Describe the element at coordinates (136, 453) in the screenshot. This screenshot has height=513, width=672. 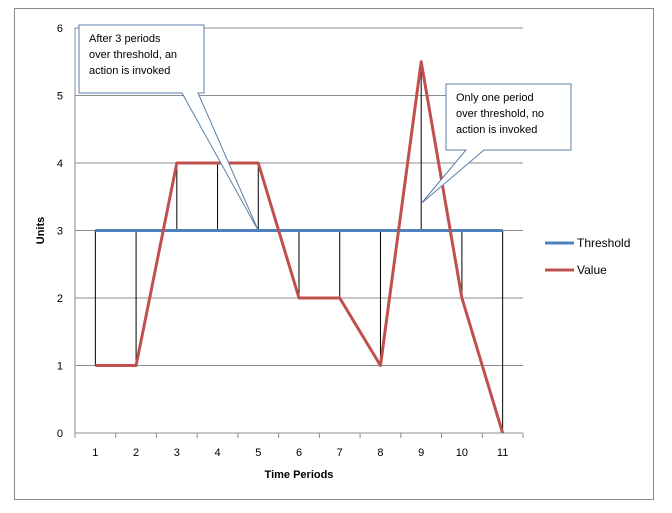
I see `x-tick-label: 2` at that location.